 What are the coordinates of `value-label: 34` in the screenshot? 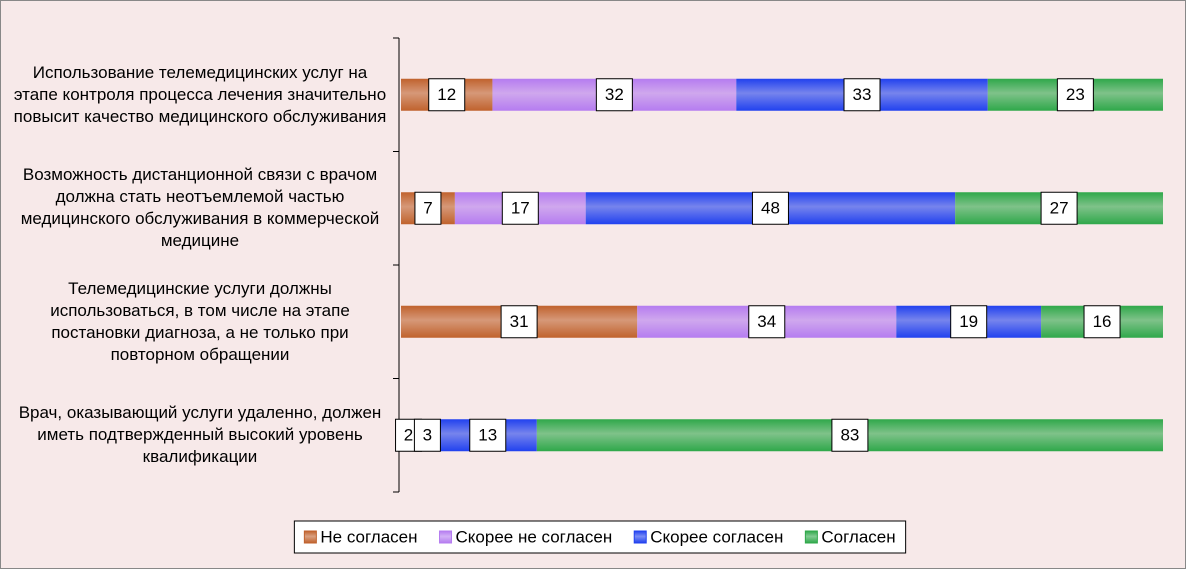 It's located at (766, 321).